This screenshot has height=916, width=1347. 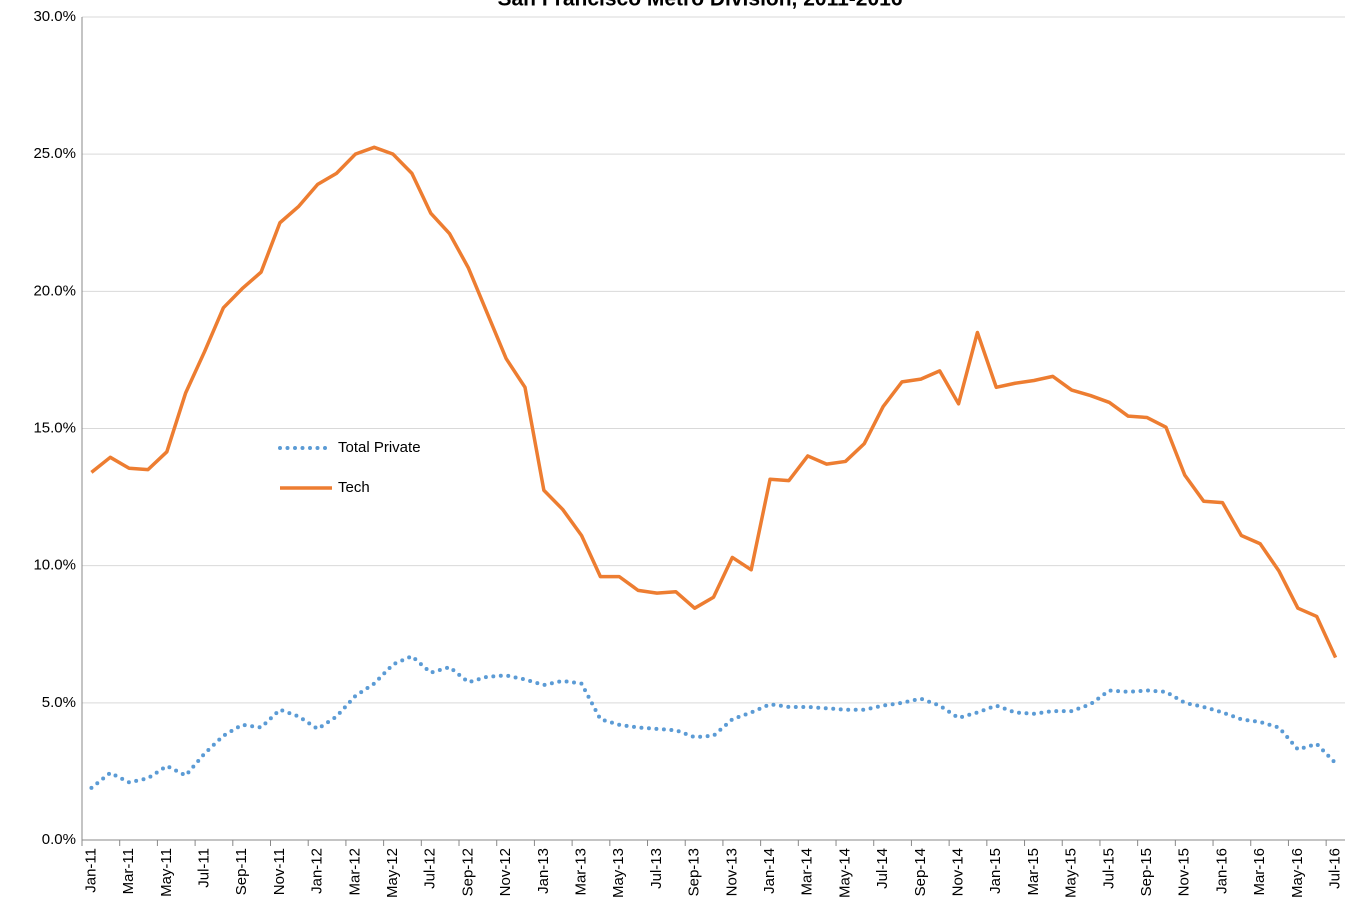 What do you see at coordinates (430, 868) in the screenshot?
I see `x-tick-label: Jul-12` at bounding box center [430, 868].